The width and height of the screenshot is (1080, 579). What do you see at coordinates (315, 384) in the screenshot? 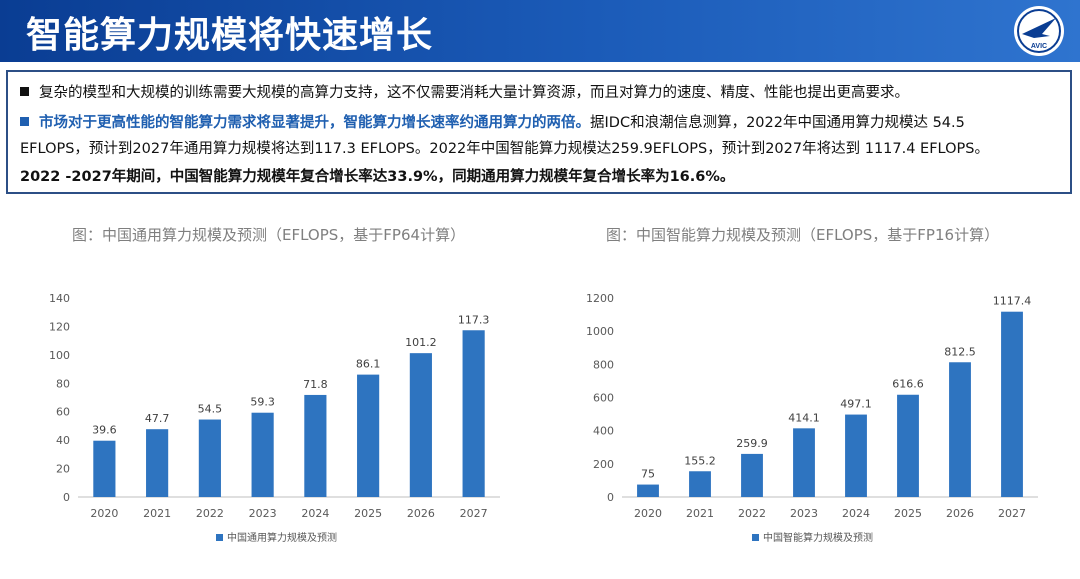
I see `data-label: 71.8` at bounding box center [315, 384].